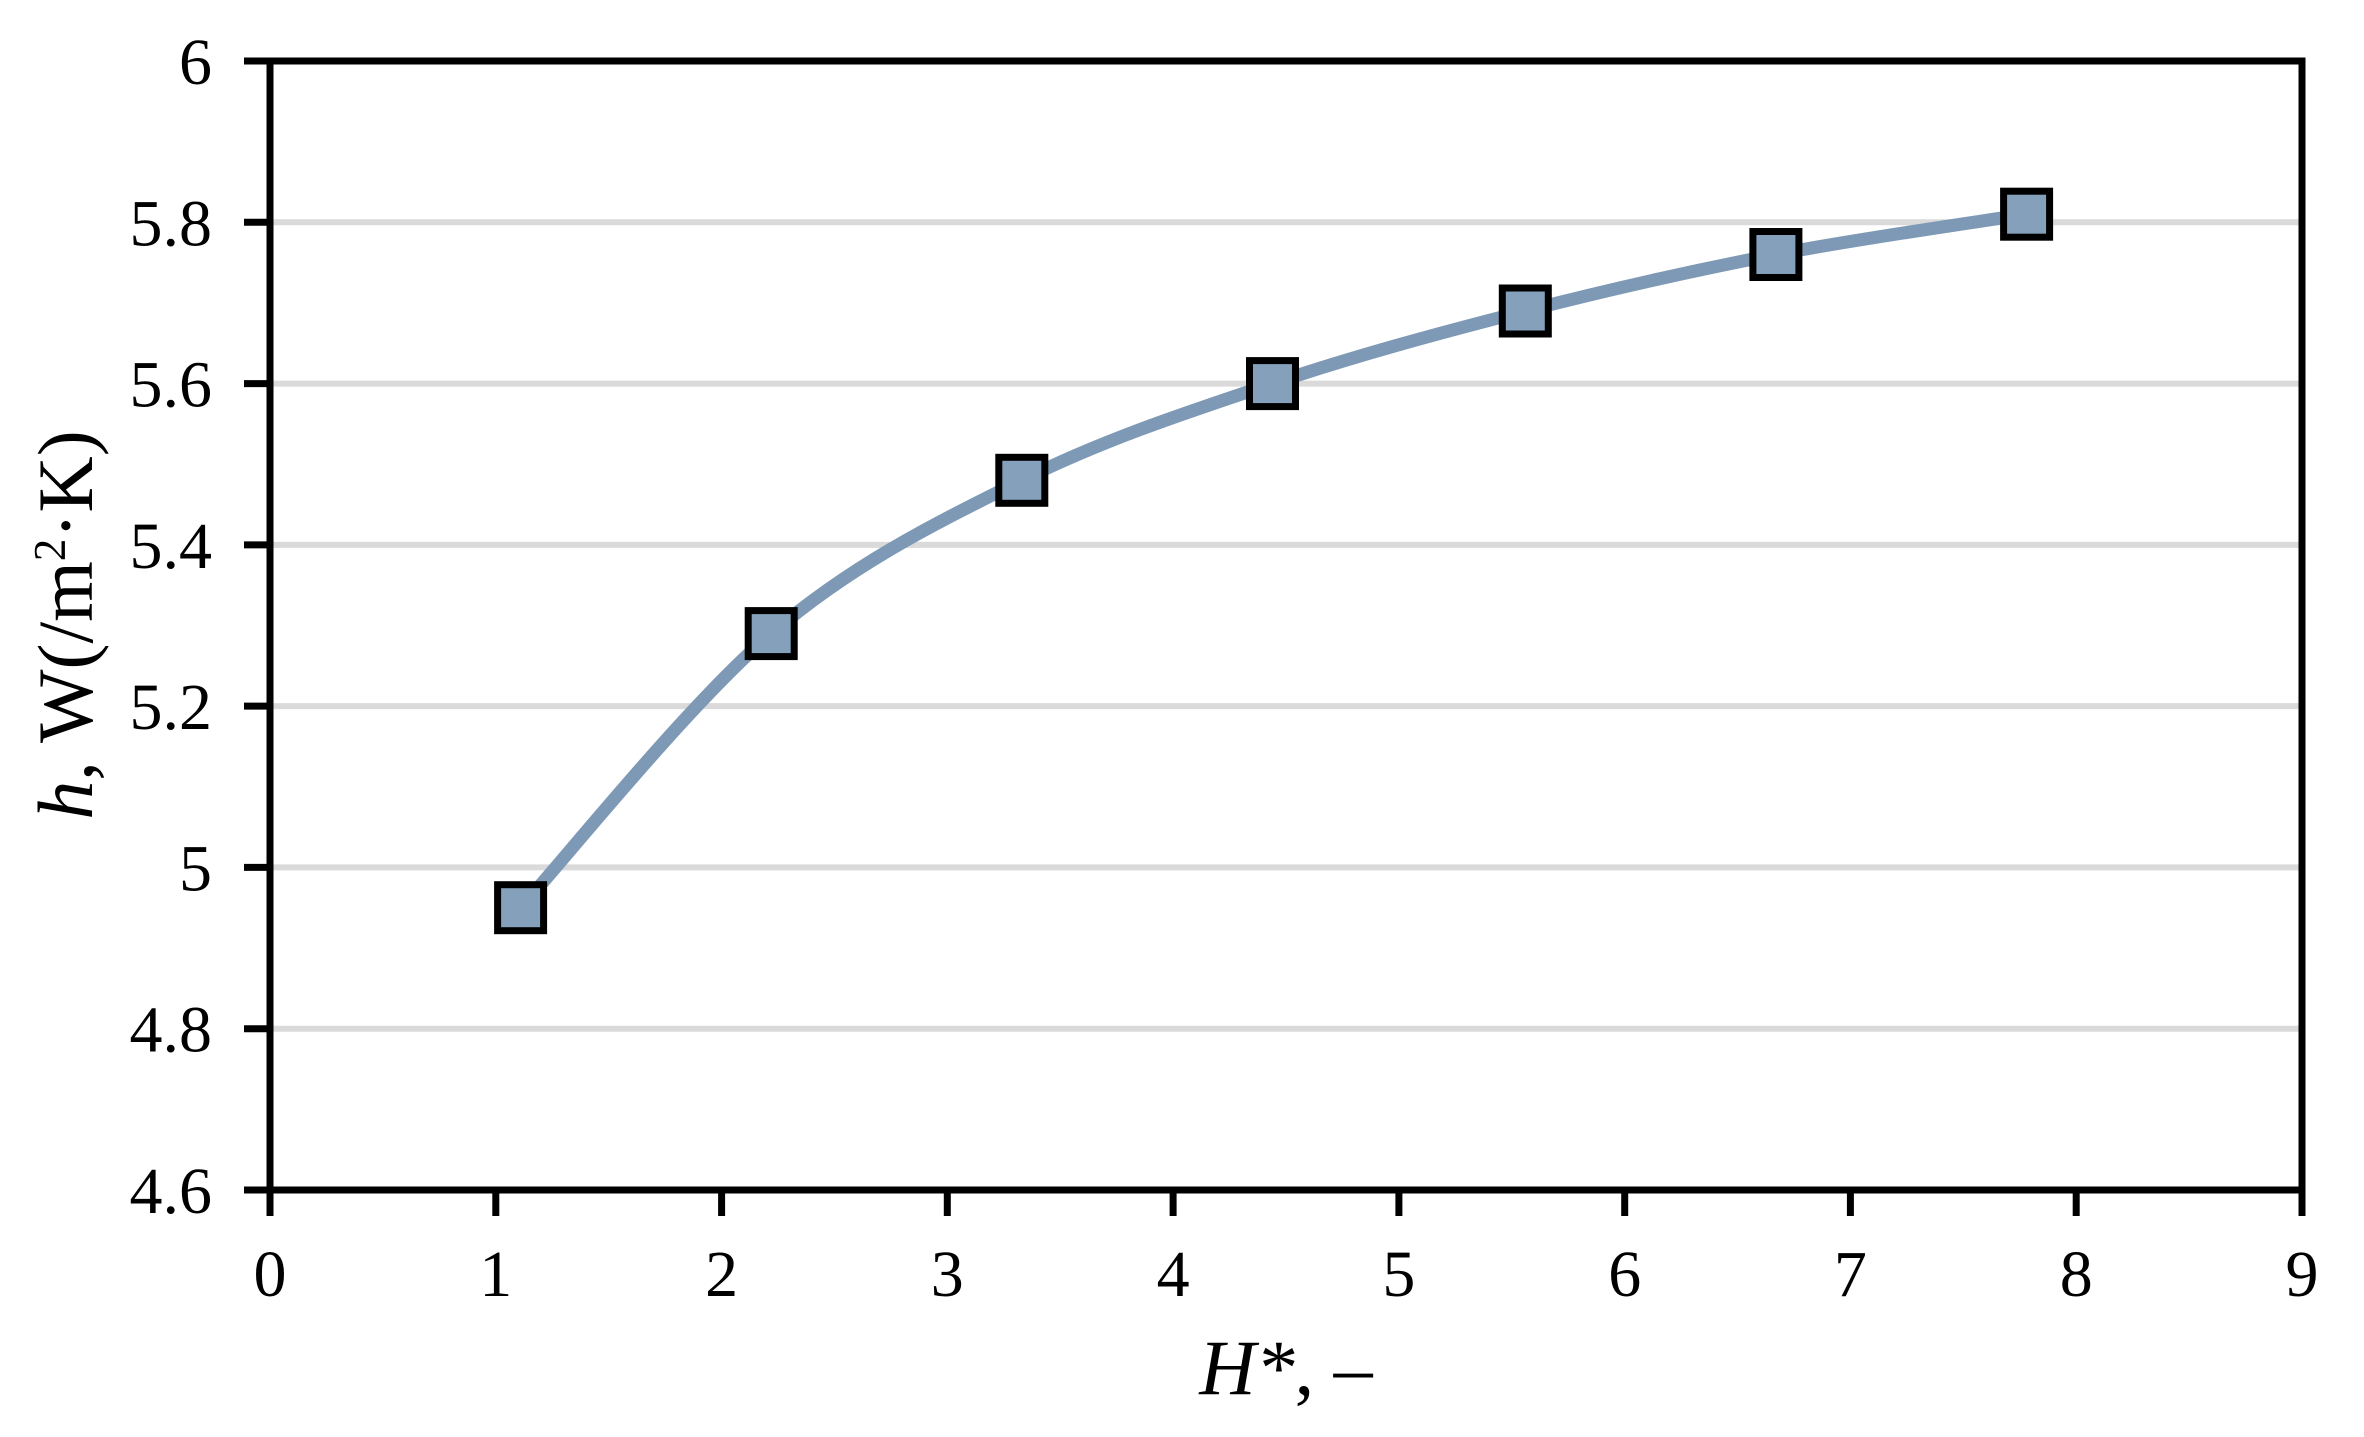 The image size is (2364, 1437). What do you see at coordinates (171, 1191) in the screenshot?
I see `y-tick-label: 4.6` at bounding box center [171, 1191].